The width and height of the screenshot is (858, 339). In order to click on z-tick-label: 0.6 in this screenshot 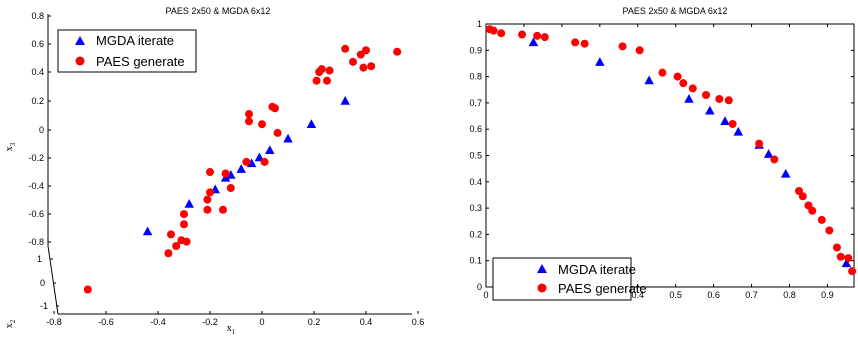, I will do `click(37, 44)`.